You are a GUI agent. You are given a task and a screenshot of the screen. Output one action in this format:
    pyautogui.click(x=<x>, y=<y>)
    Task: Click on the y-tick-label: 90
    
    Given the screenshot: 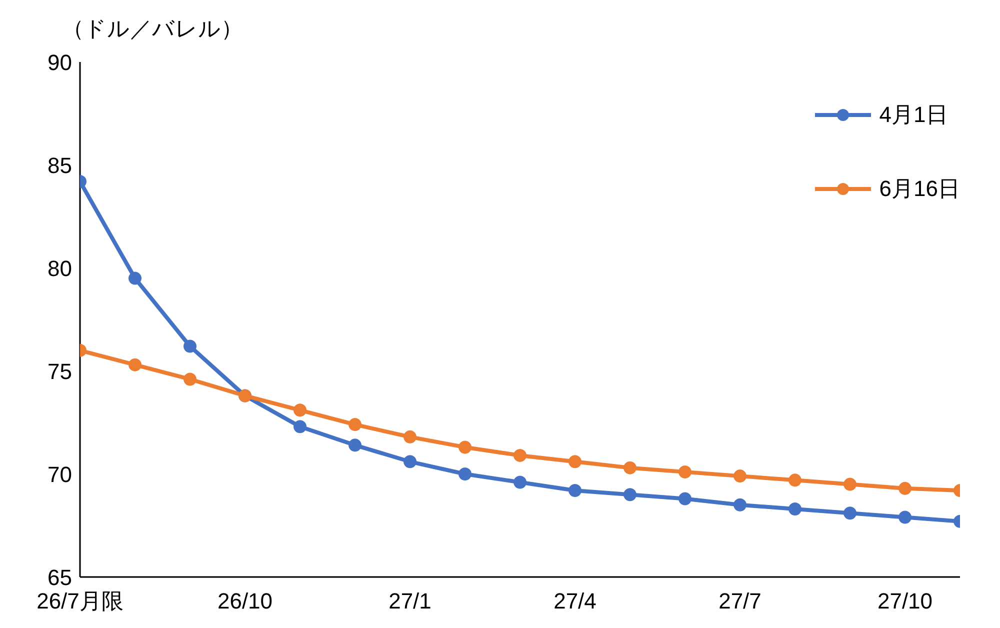 What is the action you would take?
    pyautogui.click(x=60, y=62)
    